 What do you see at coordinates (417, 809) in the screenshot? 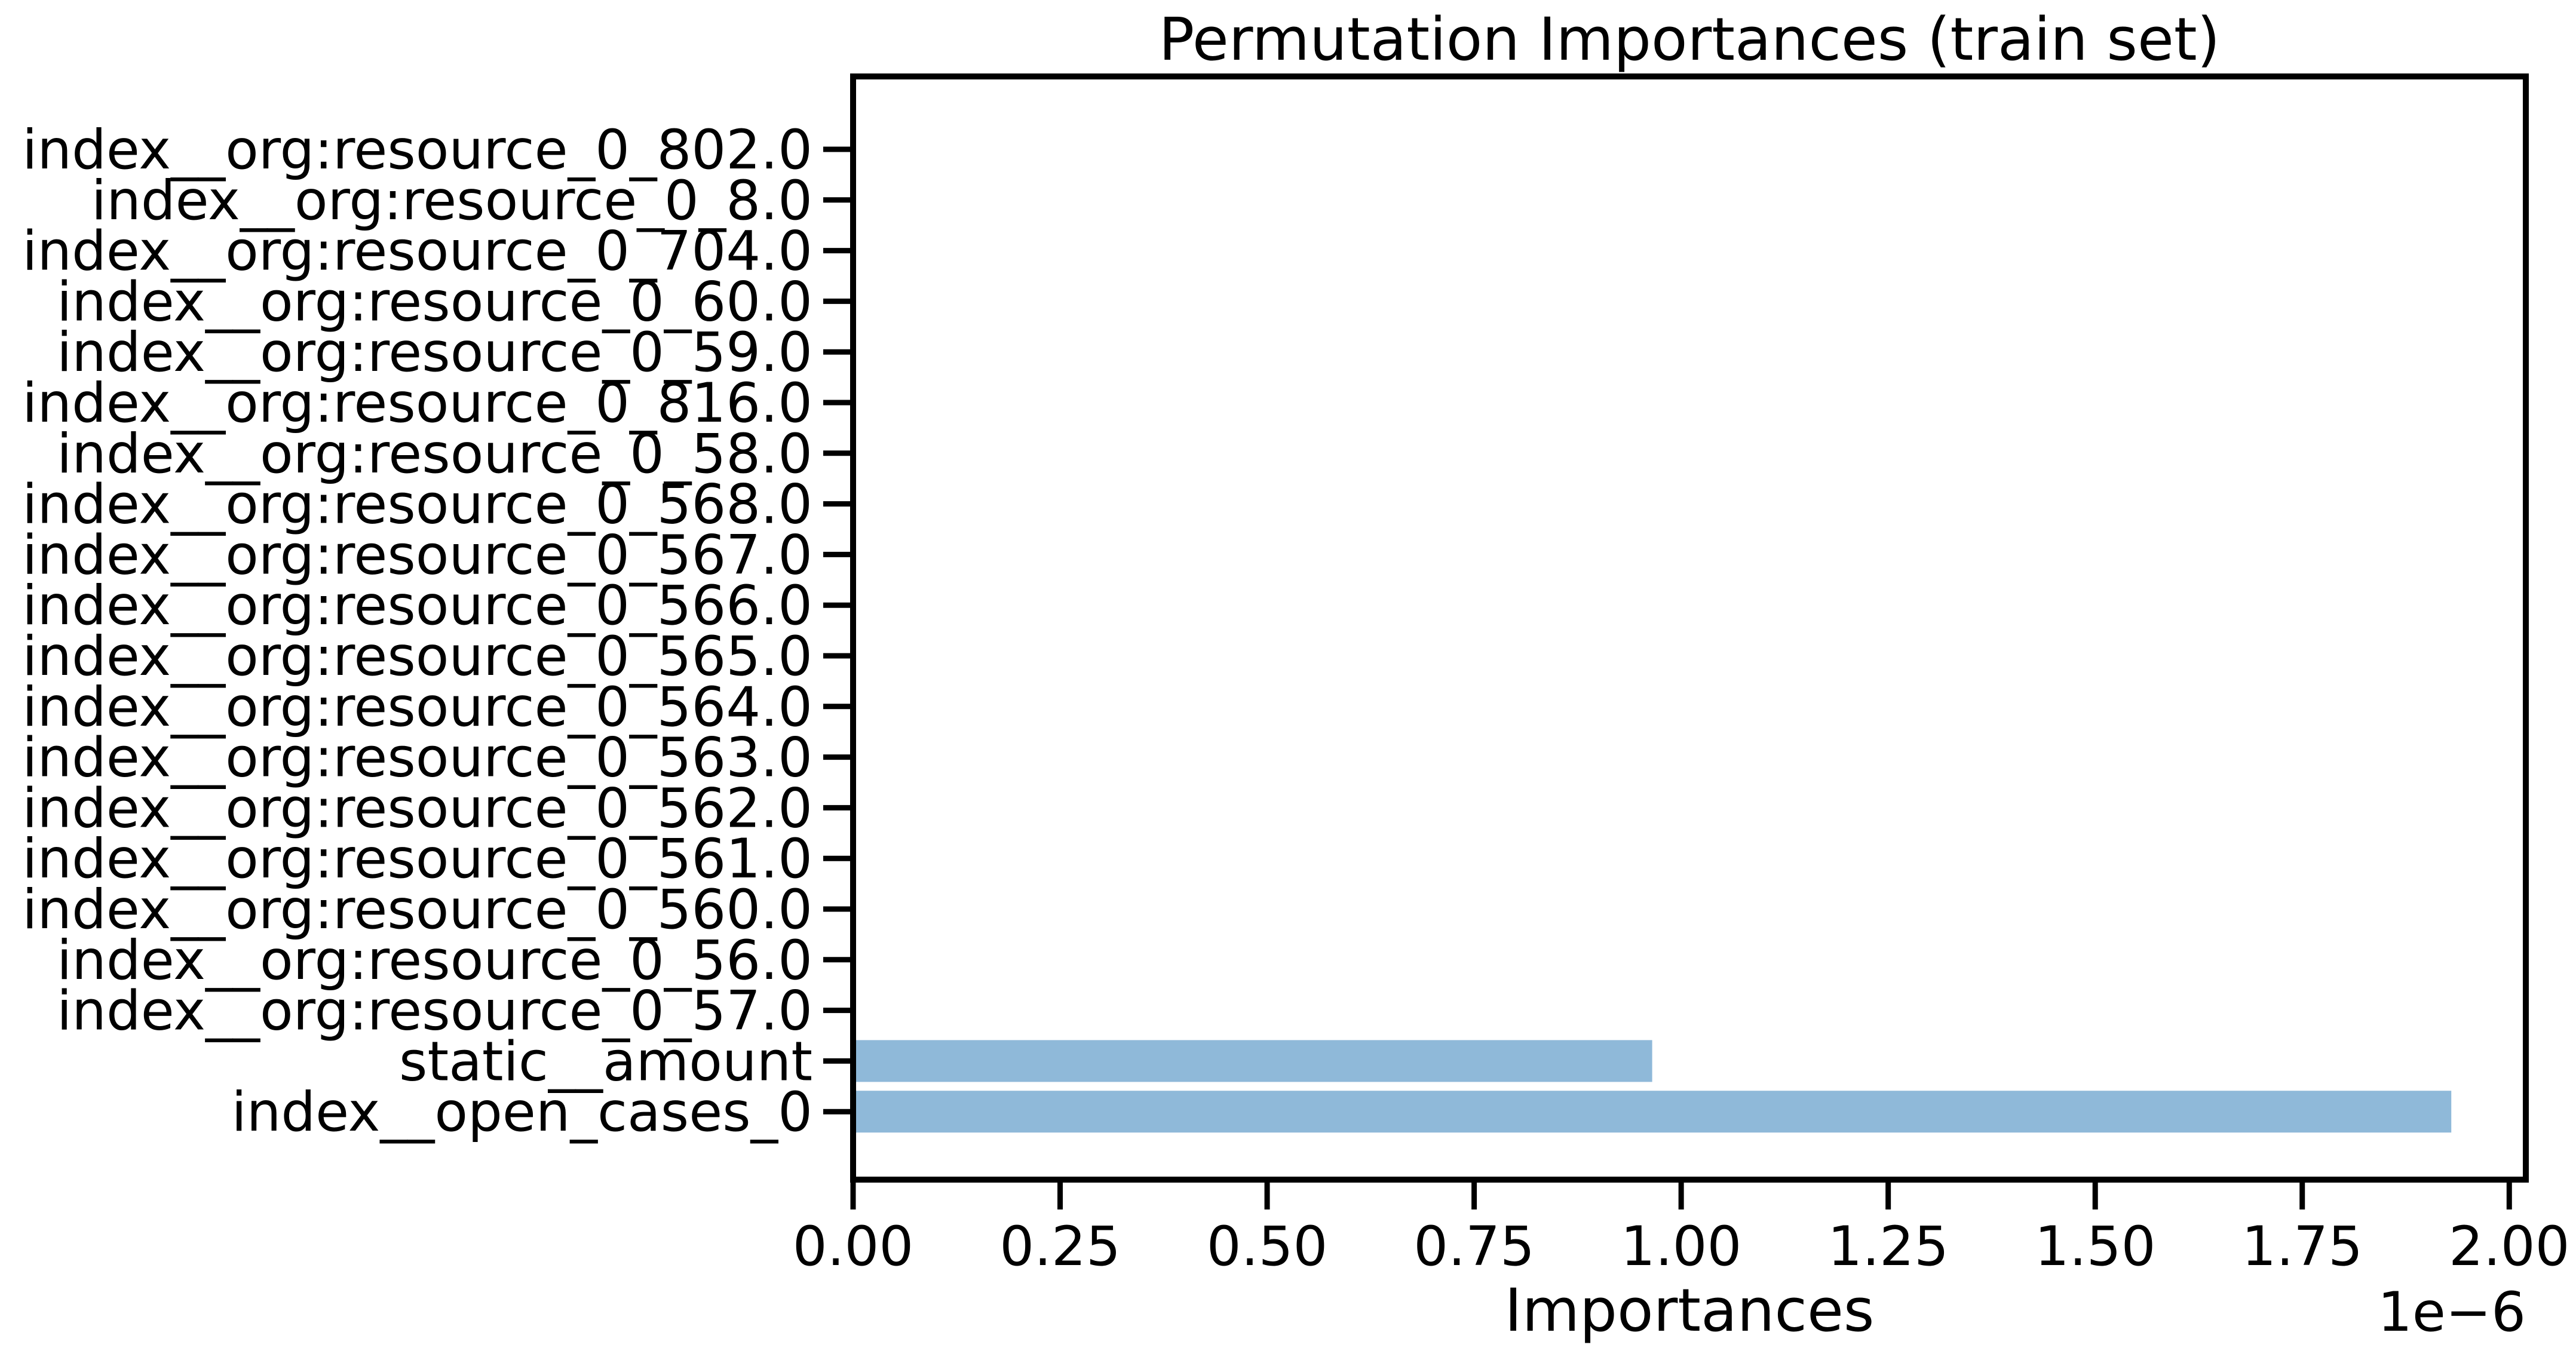
I see `y-tick-label: index__org:resource_0_562.0` at bounding box center [417, 809].